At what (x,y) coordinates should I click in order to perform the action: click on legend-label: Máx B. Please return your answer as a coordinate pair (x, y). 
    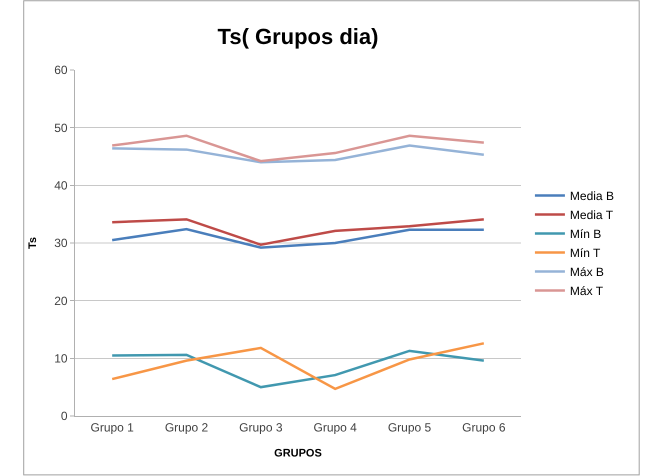
    Looking at the image, I should click on (587, 272).